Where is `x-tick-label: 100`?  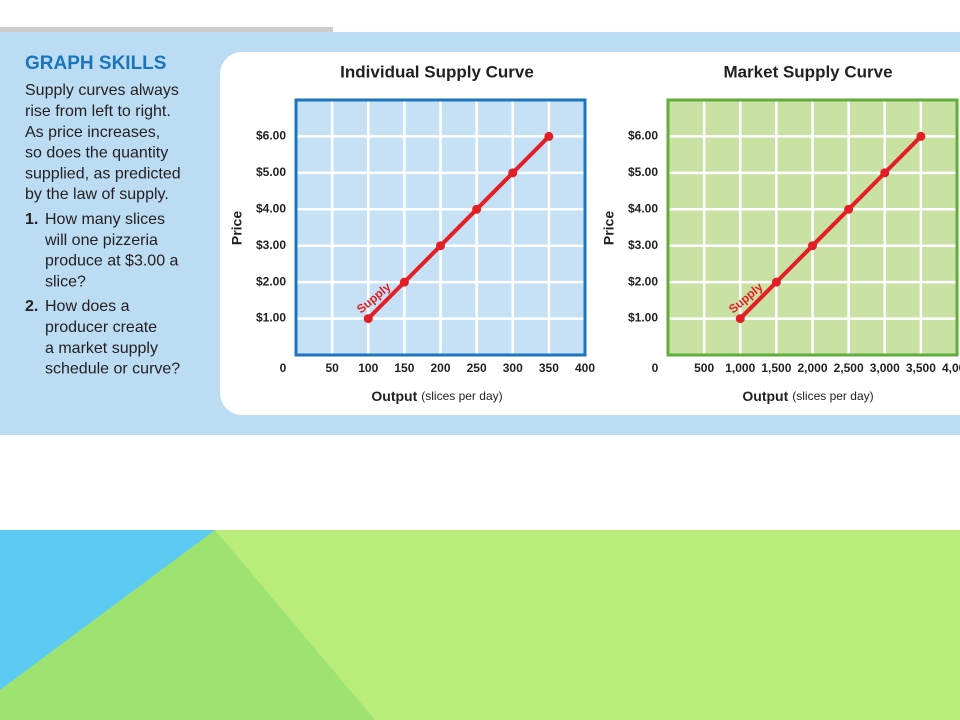
x-tick-label: 100 is located at coordinates (368, 368).